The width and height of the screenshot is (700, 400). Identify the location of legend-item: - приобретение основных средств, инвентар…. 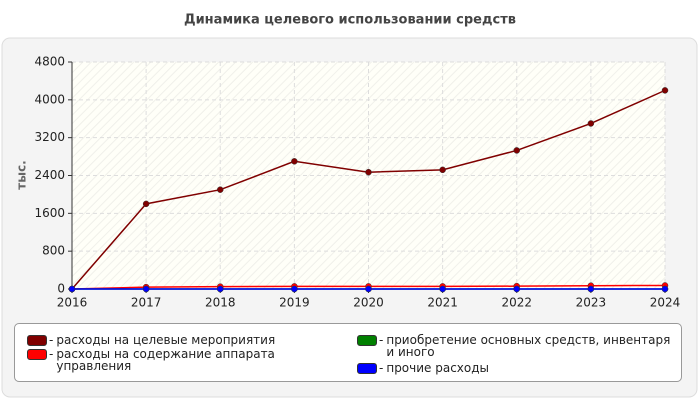
(516, 346).